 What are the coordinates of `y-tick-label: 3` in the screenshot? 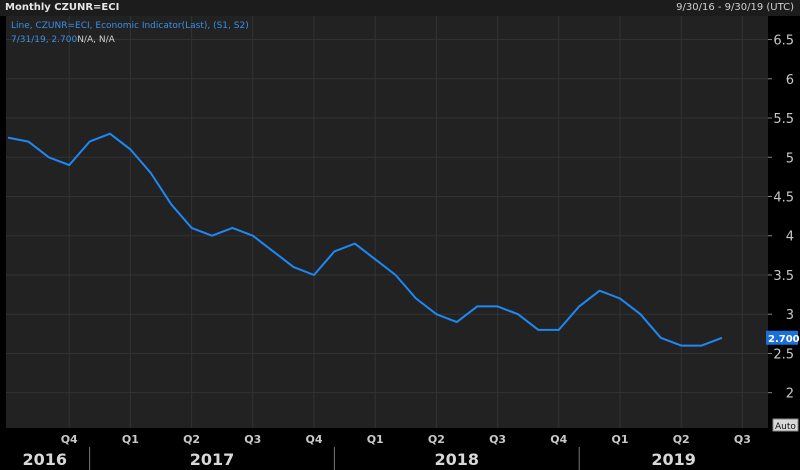 It's located at (790, 315).